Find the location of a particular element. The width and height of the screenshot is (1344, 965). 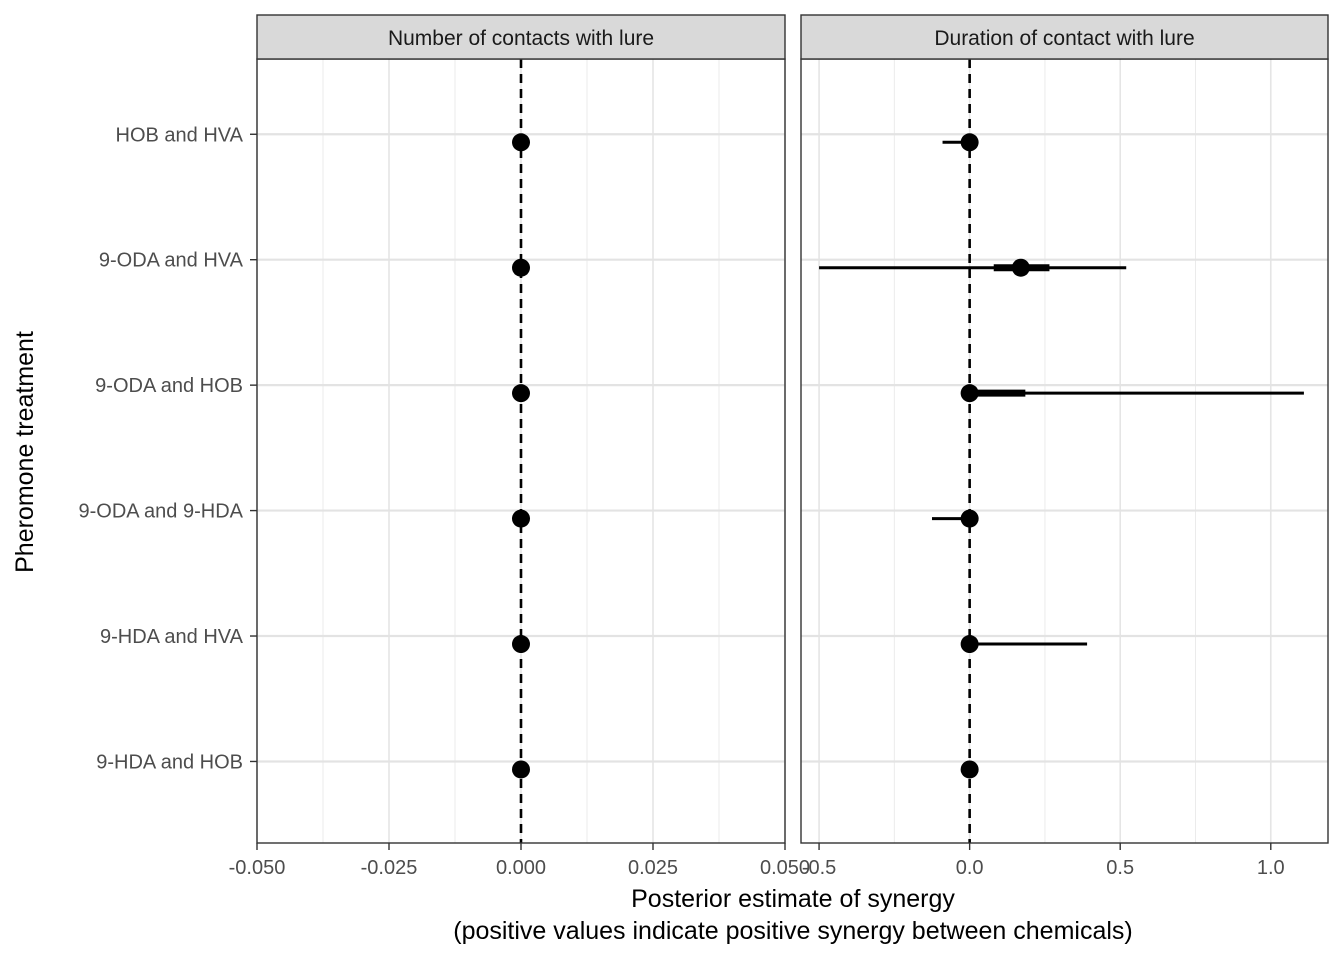

x-tick-label: -0.050 is located at coordinates (257, 868).